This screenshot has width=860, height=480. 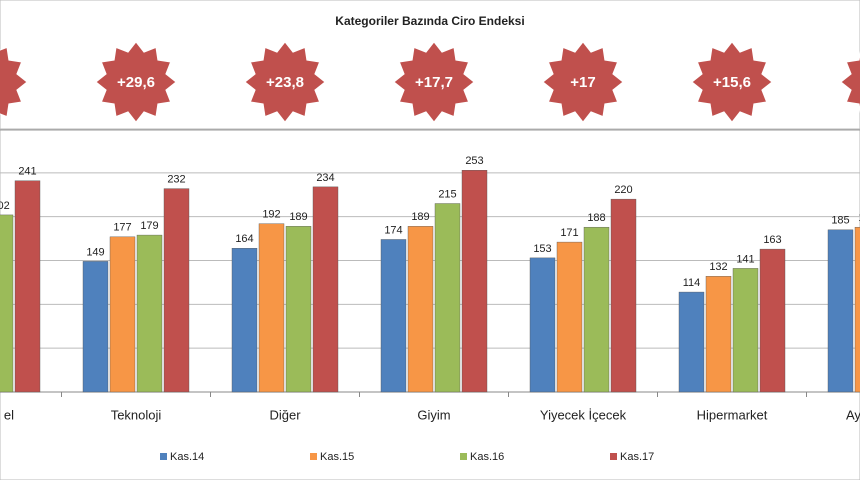 What do you see at coordinates (149, 226) in the screenshot?
I see `data-label: 179` at bounding box center [149, 226].